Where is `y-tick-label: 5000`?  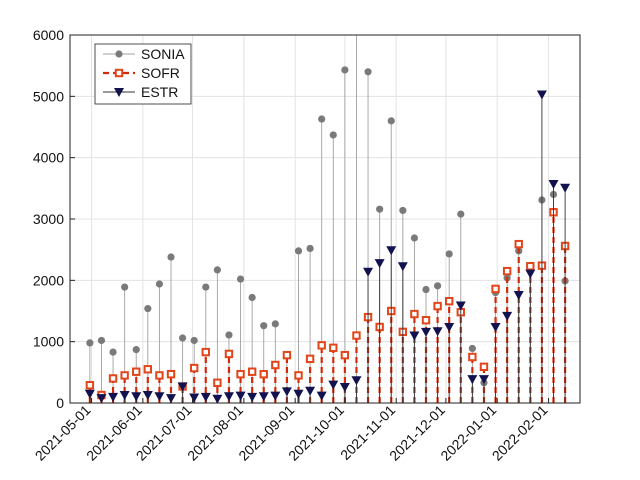
y-tick-label: 5000 is located at coordinates (48, 96).